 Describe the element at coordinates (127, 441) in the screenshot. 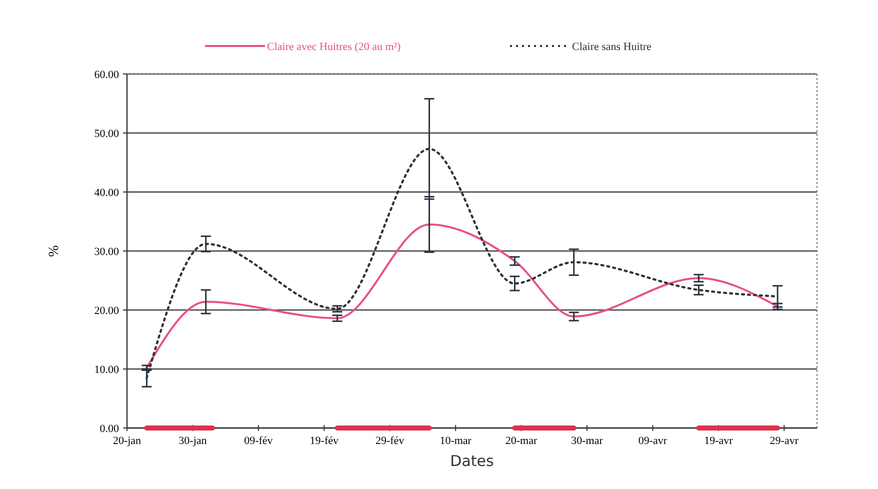

I see `x-tick-label: 20-jan` at that location.